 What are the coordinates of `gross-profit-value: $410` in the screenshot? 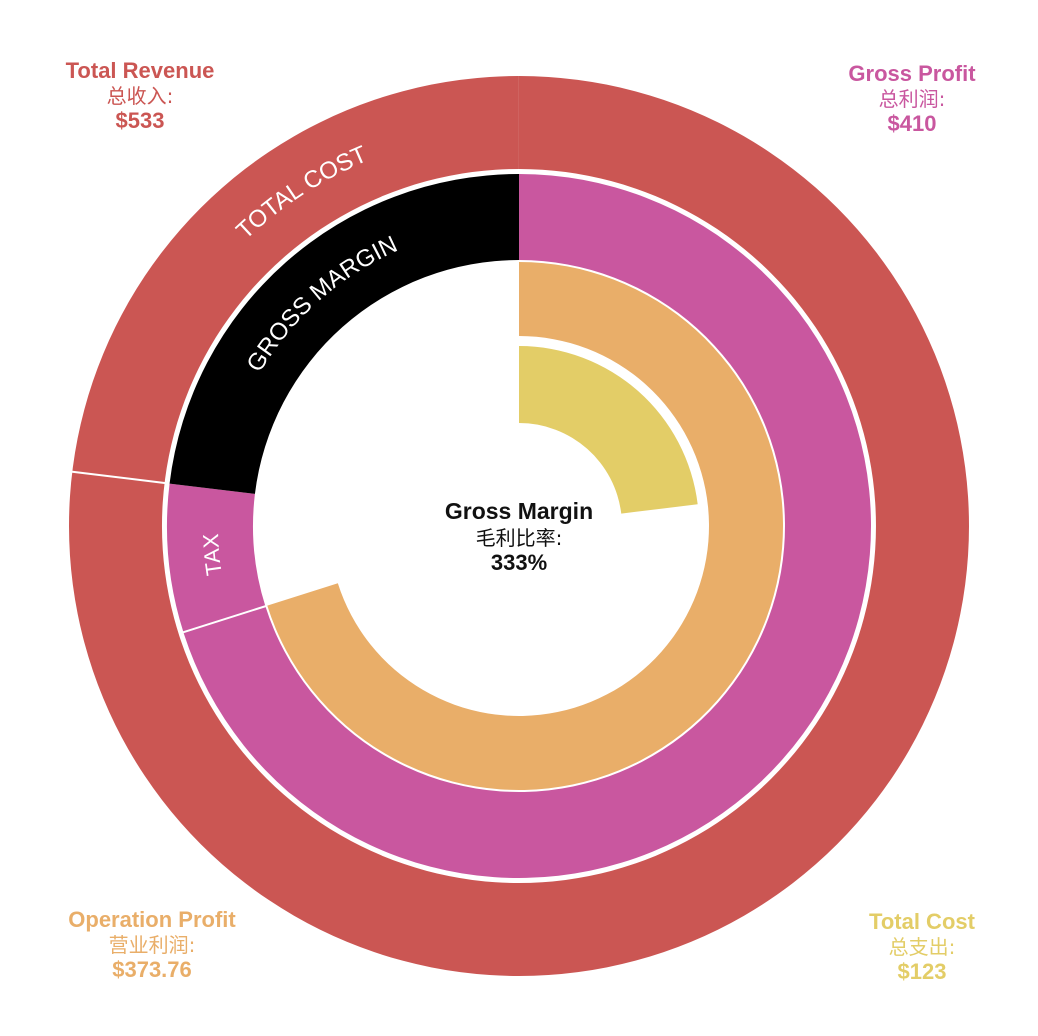 It's located at (912, 124).